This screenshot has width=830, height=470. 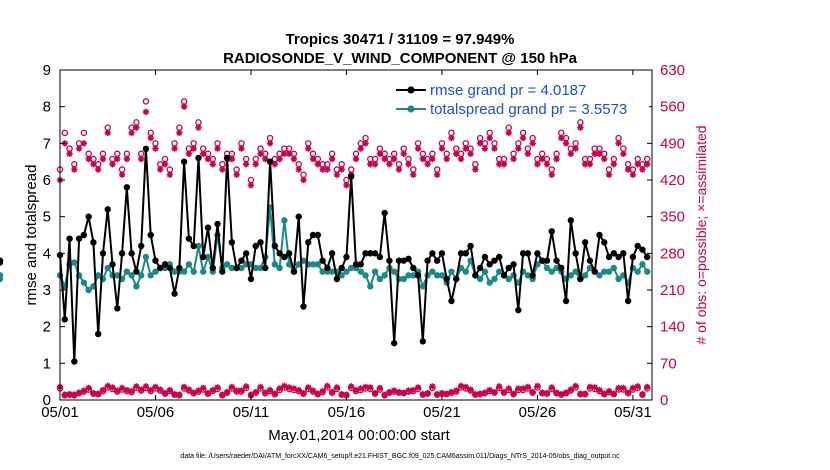 I want to click on y-right-tick-label: 140, so click(x=672, y=327).